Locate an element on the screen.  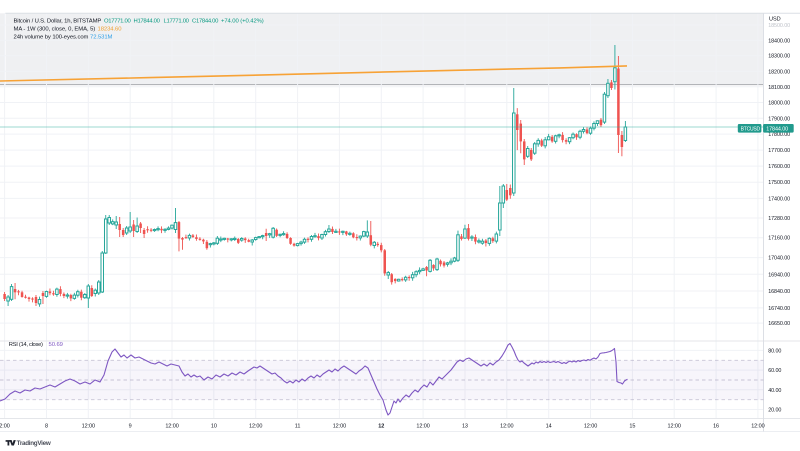
svg-text: 17600.00 is located at coordinates (779, 167).